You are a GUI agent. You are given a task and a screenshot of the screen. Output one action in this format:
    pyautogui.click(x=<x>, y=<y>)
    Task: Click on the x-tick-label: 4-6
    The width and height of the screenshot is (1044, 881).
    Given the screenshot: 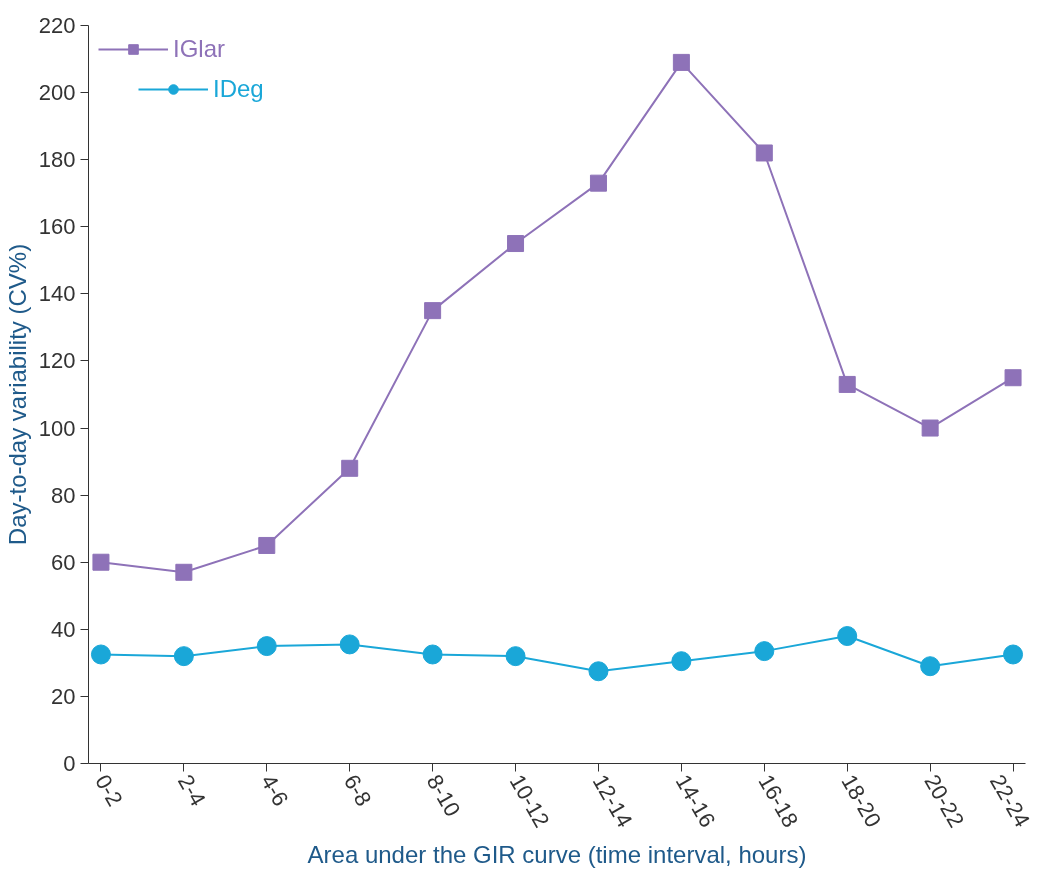 What is the action you would take?
    pyautogui.click(x=274, y=790)
    